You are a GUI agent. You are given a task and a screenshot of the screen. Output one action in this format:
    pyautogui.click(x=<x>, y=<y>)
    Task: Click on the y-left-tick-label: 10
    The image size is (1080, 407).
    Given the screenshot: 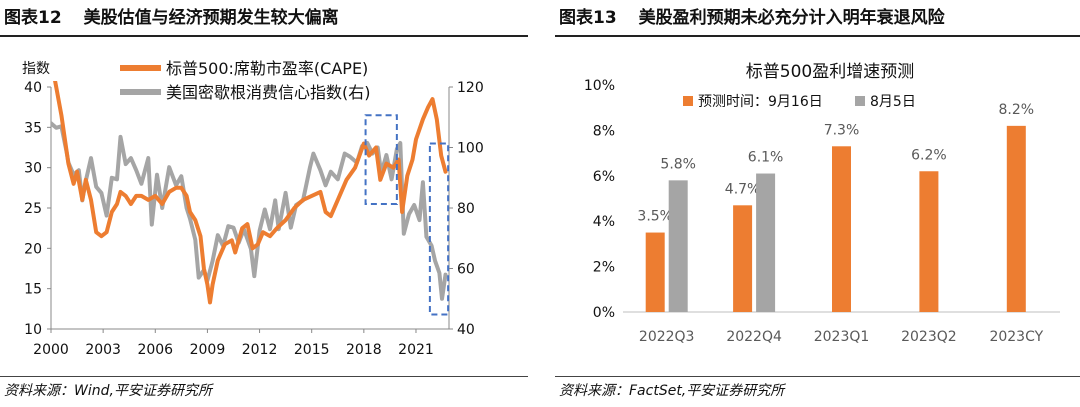 What is the action you would take?
    pyautogui.click(x=33, y=330)
    